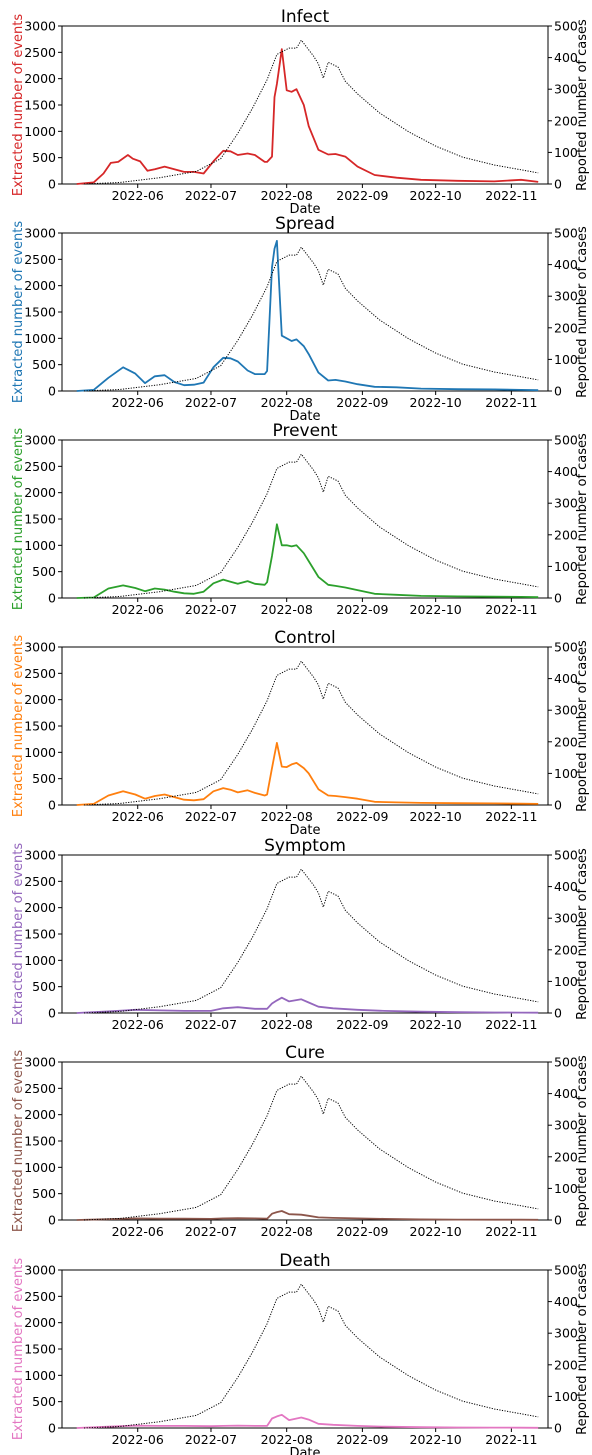 Image resolution: width=592 pixels, height=1455 pixels. What do you see at coordinates (40, 907) in the screenshot?
I see `ytick-label: 2000` at bounding box center [40, 907].